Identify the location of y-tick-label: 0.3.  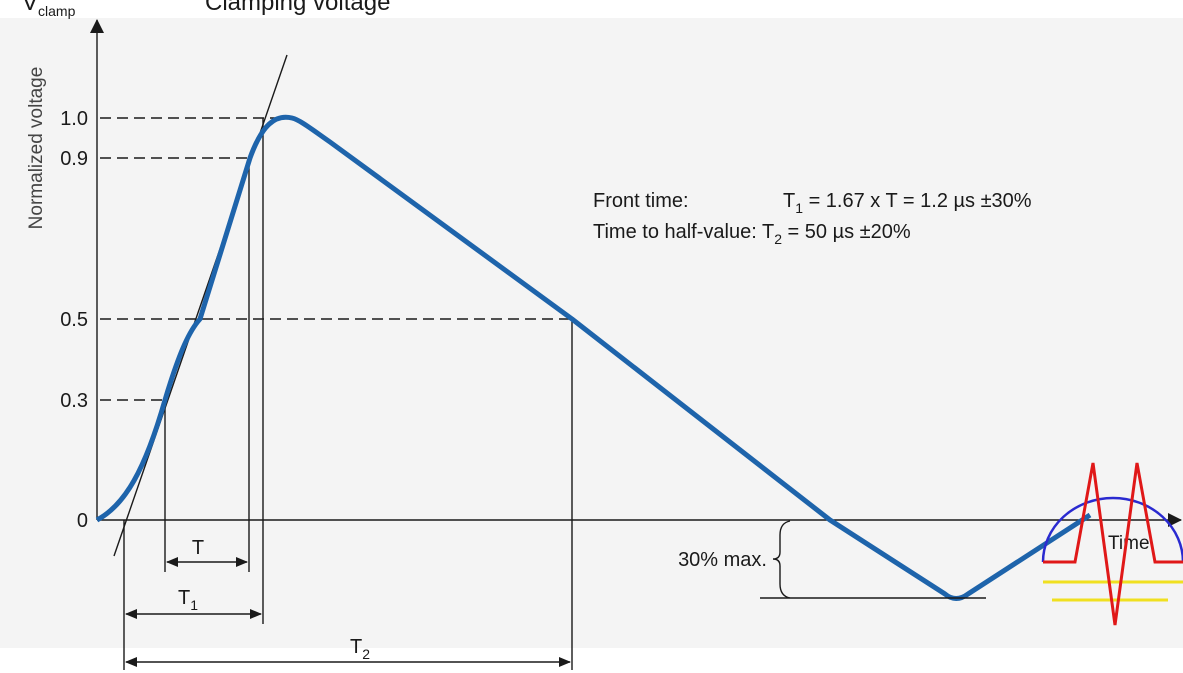
(74, 401).